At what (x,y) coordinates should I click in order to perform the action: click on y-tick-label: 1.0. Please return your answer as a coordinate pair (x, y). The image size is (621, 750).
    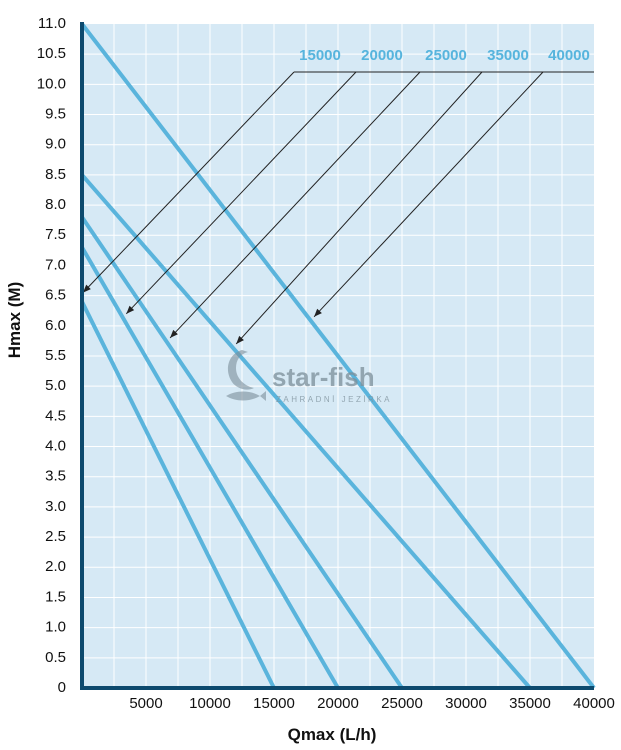
    Looking at the image, I should click on (55, 627).